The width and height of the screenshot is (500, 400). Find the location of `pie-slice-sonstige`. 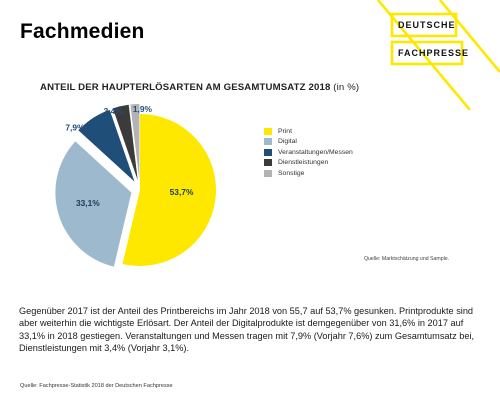

pie-slice-sonstige is located at coordinates (135, 142).